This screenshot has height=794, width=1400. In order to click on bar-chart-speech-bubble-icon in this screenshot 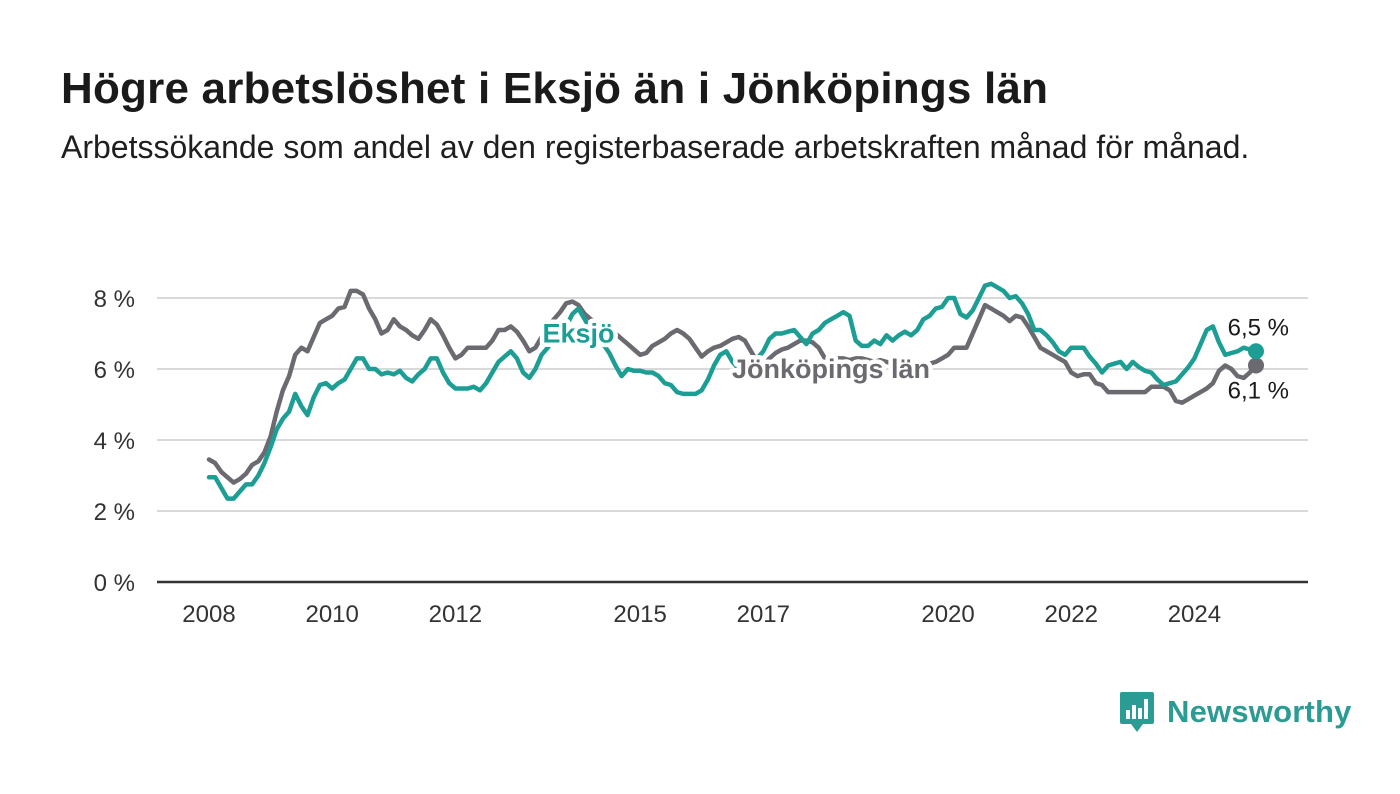, I will do `click(1137, 712)`.